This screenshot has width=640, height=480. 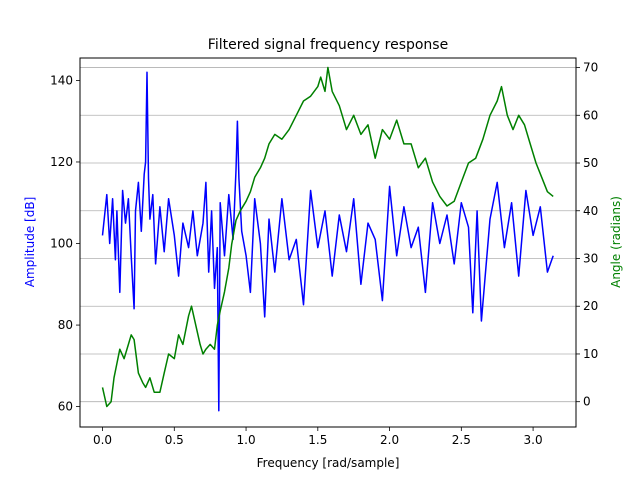 I want to click on right-axis-label: Angle (radians), so click(x=616, y=242).